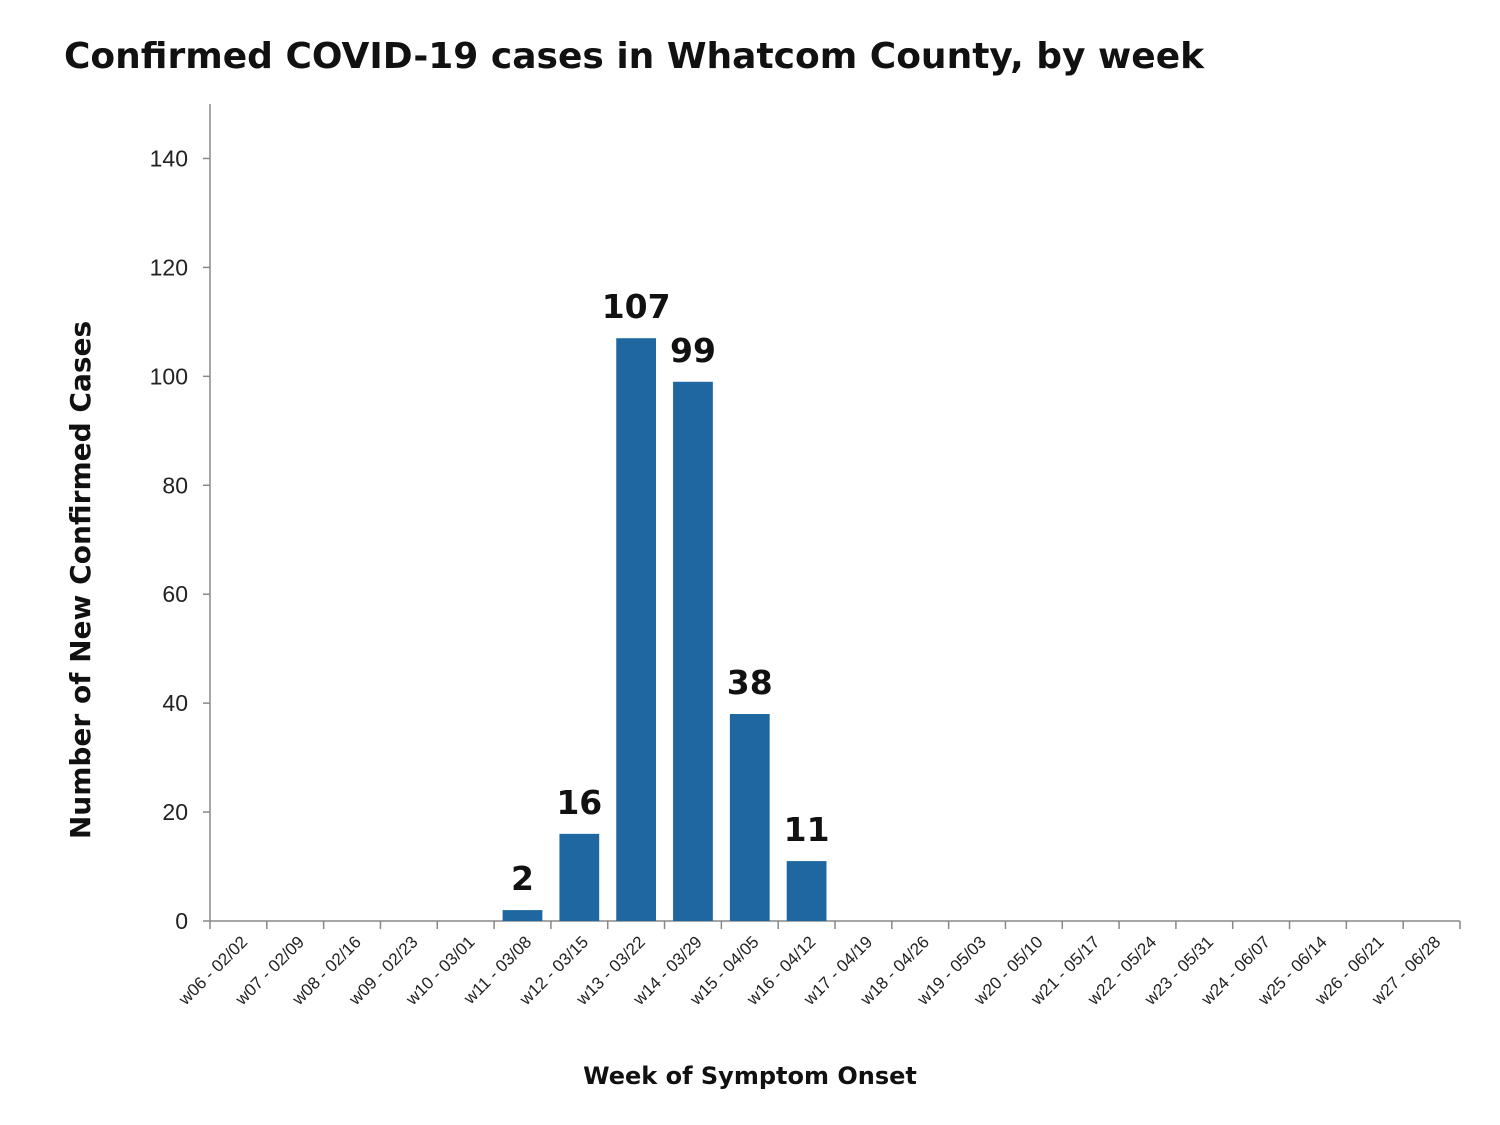  I want to click on y-tick-label: 40, so click(175, 703).